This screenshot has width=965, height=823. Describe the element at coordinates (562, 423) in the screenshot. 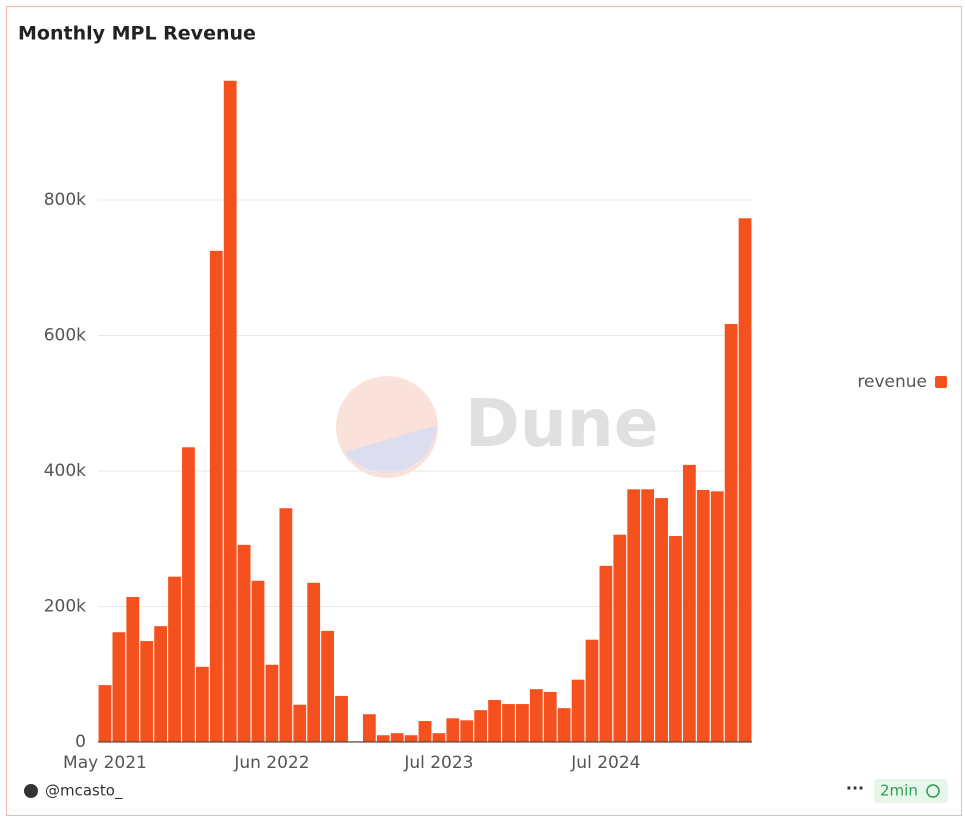

I see `watermark-text: Dune` at that location.